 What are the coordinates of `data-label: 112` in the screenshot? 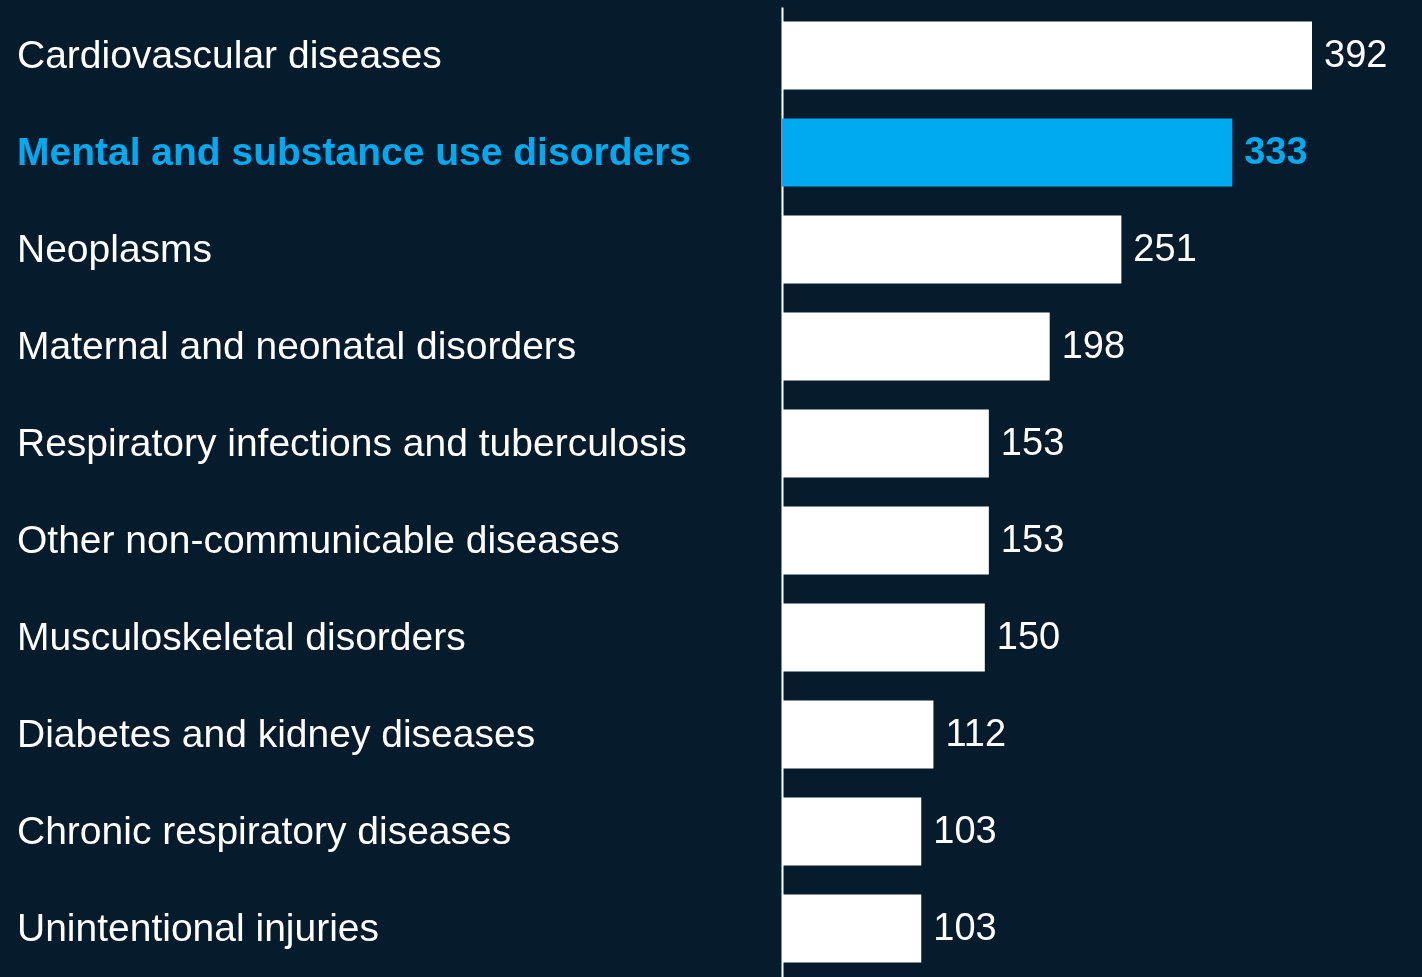 It's located at (976, 732).